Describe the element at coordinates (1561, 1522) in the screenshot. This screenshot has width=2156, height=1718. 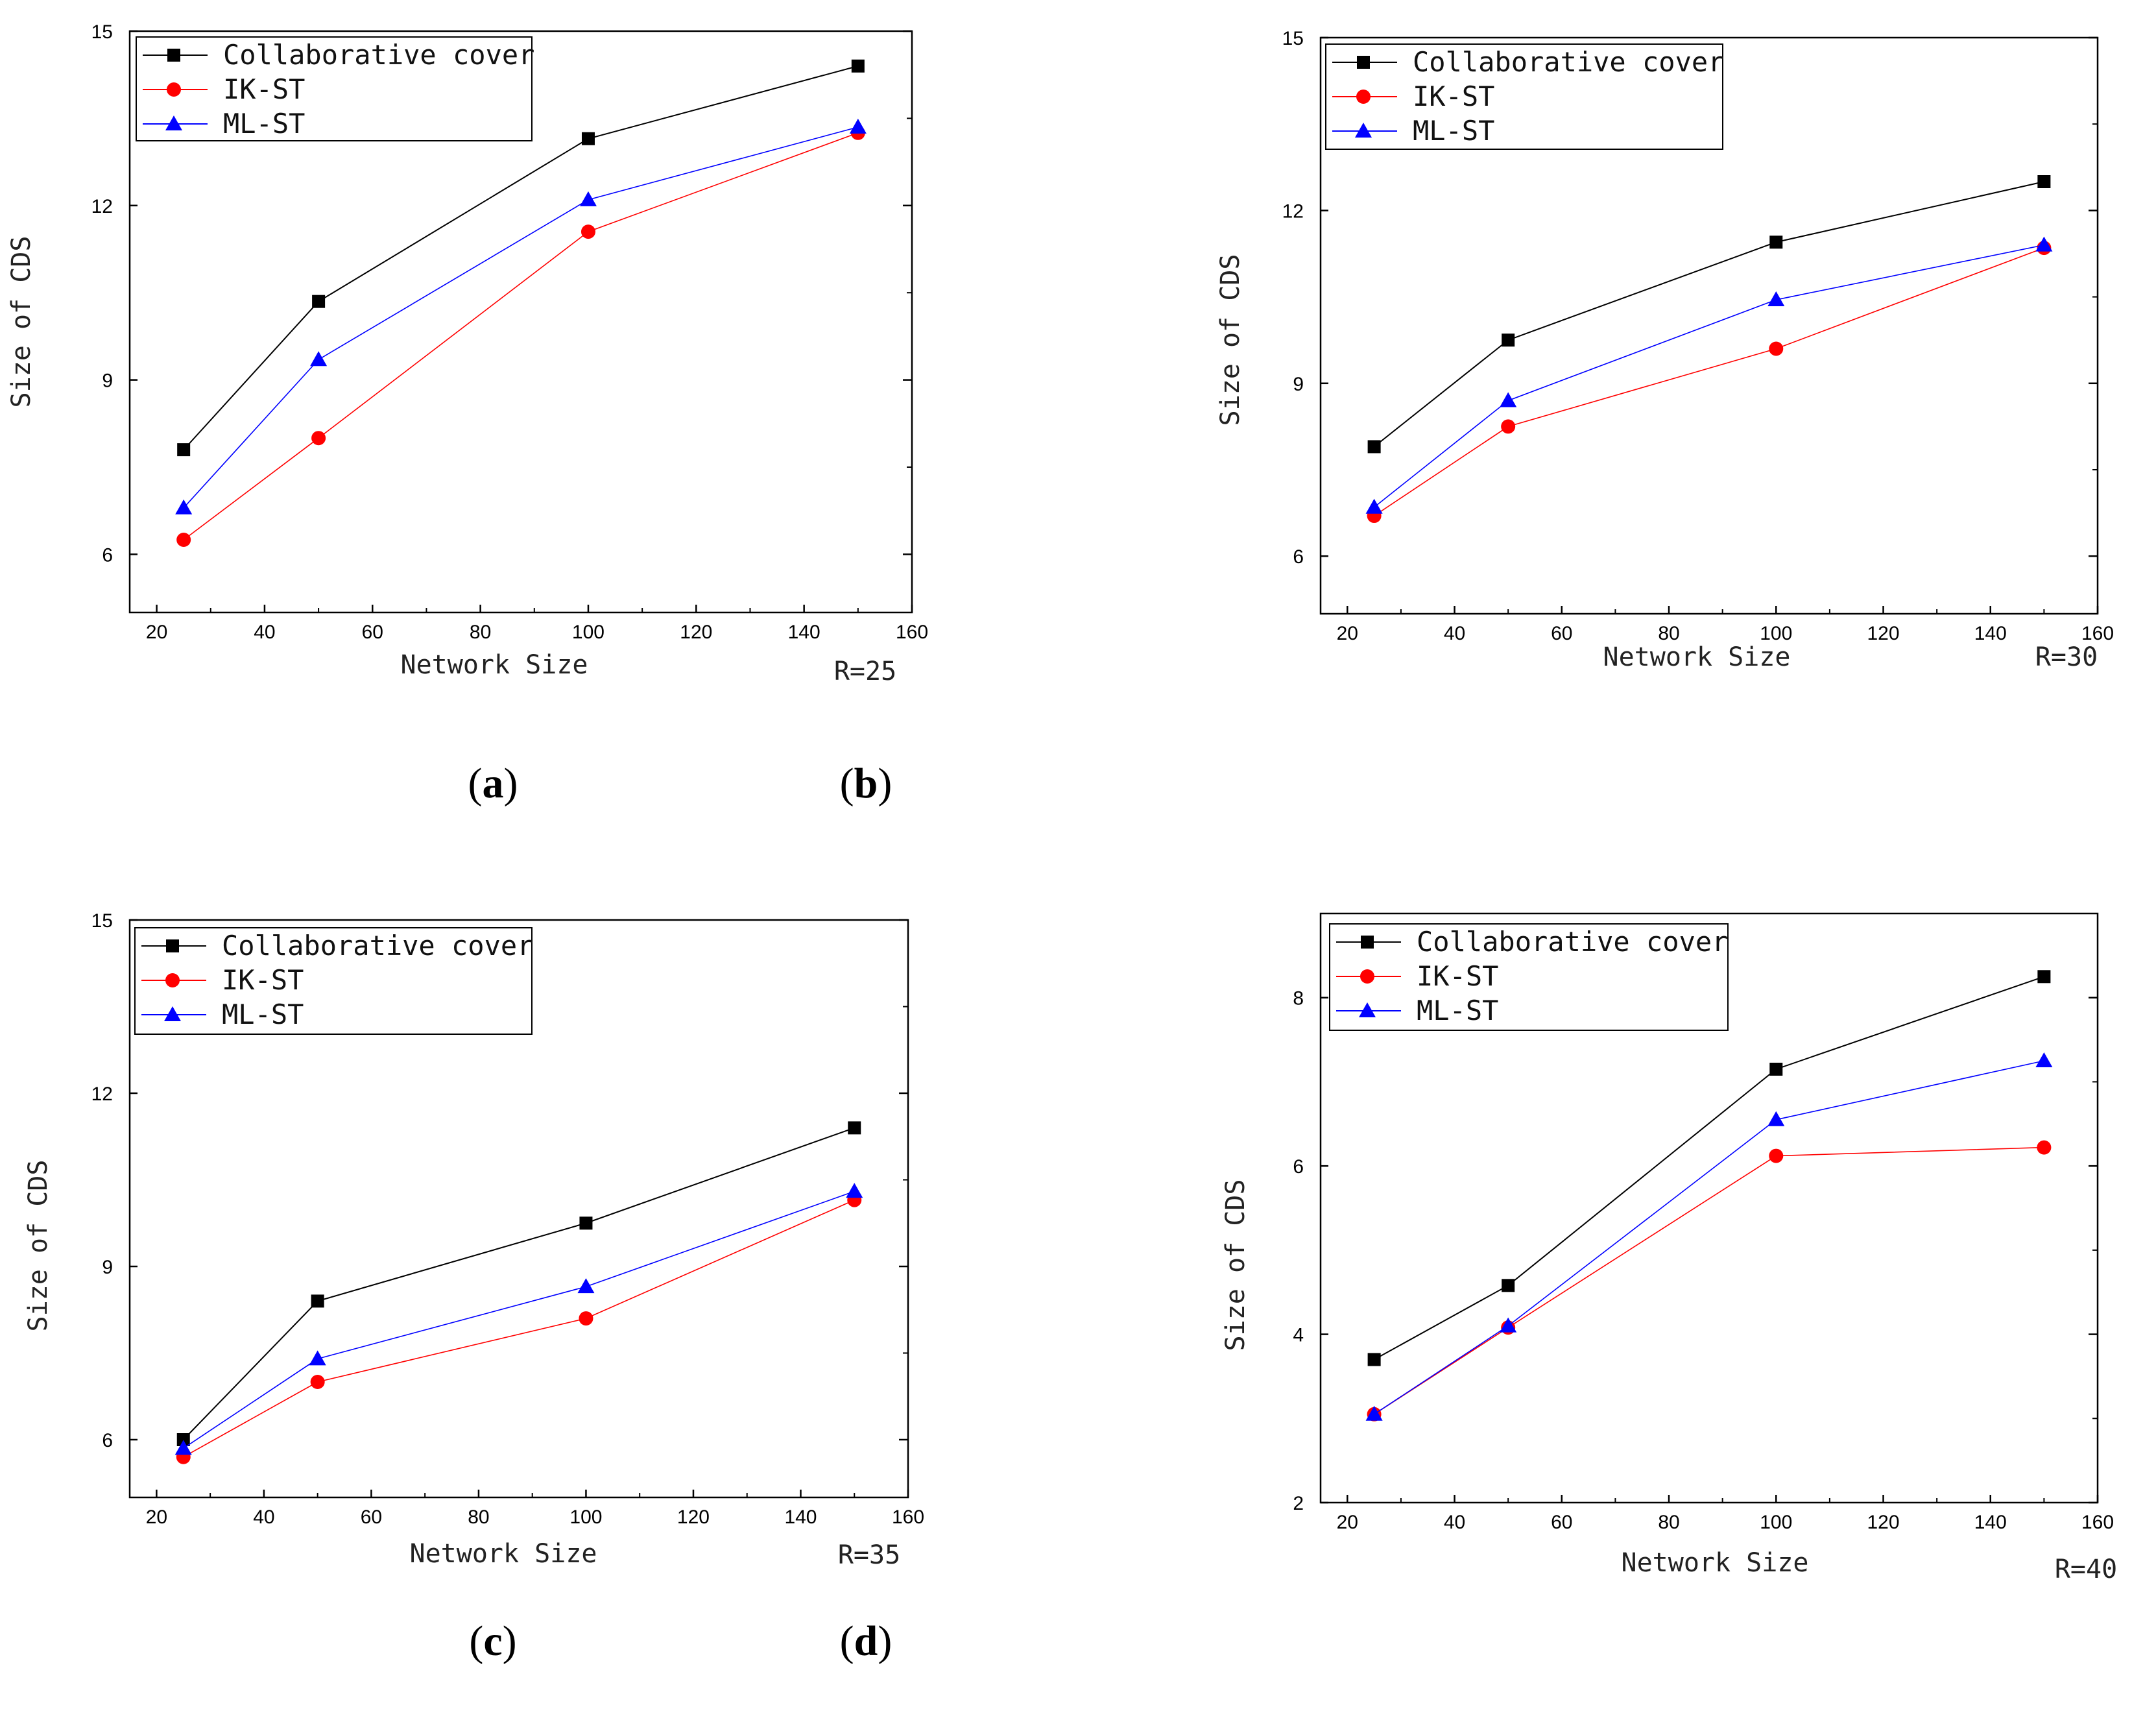
I see `chart-d-x-tick-label: 60` at that location.